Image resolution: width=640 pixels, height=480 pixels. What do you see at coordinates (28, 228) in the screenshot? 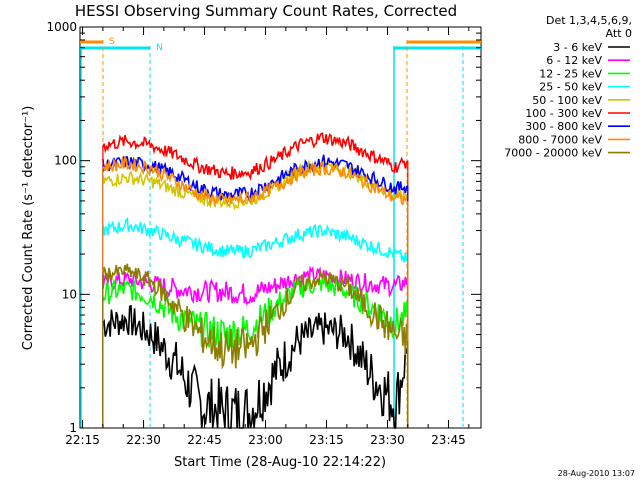
I see `y-axis-label: Corrected Count Rate (s⁻¹ detector⁻¹)` at bounding box center [28, 228].